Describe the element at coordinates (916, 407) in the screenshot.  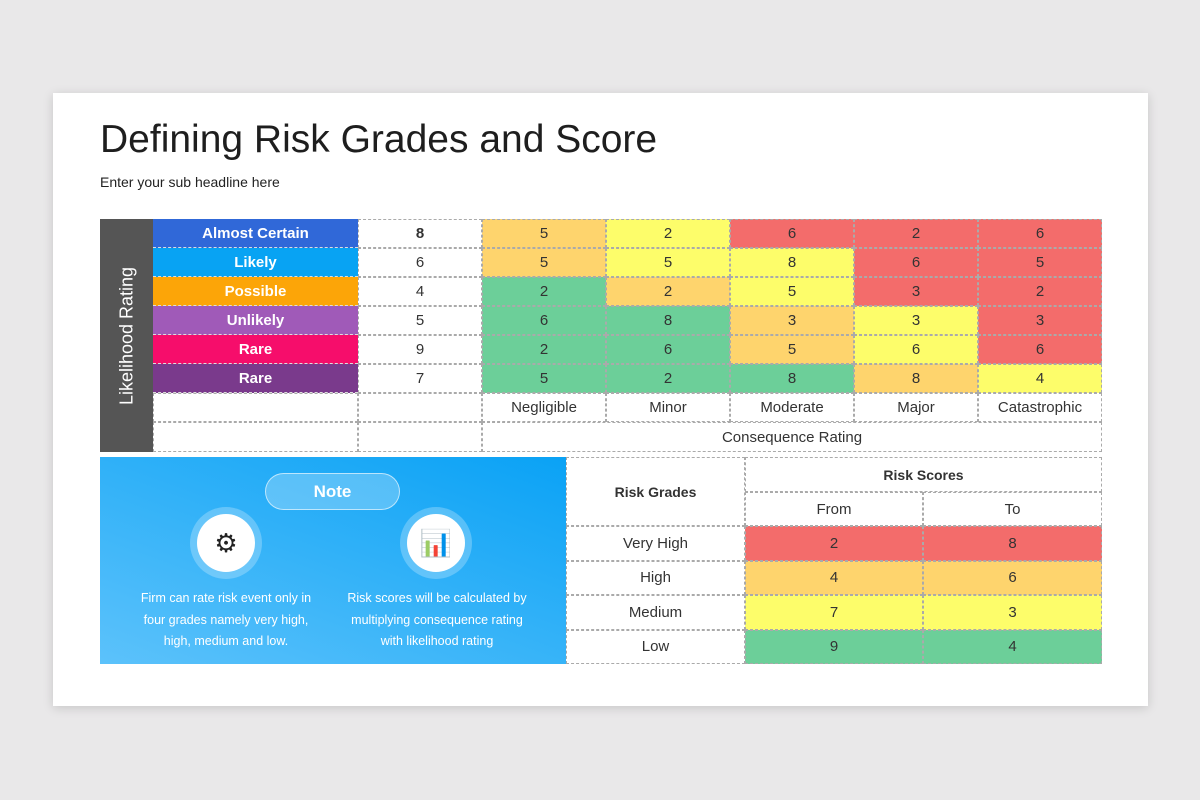
I see `consequence-label: Major` at that location.